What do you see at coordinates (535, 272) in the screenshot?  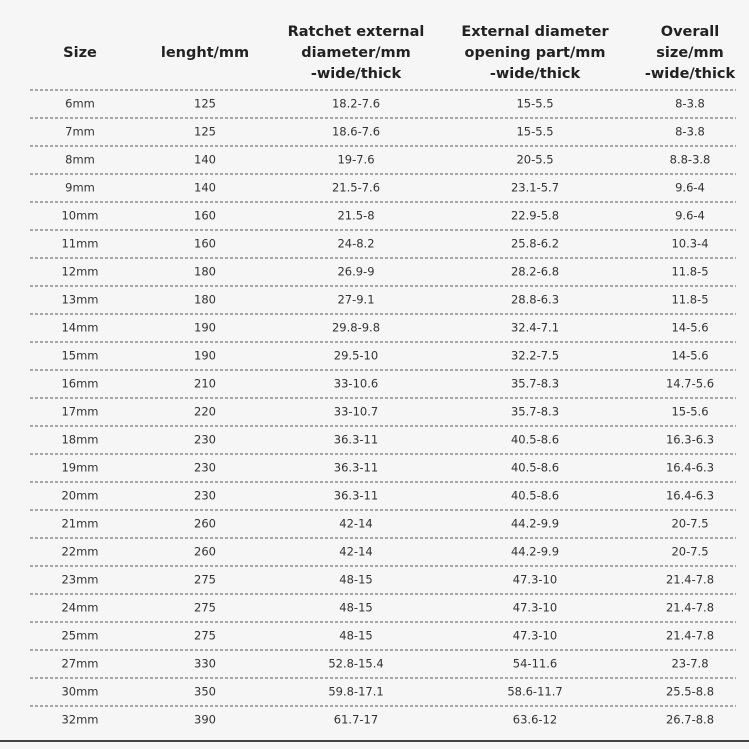 I see `cell: 28.2-6.8` at bounding box center [535, 272].